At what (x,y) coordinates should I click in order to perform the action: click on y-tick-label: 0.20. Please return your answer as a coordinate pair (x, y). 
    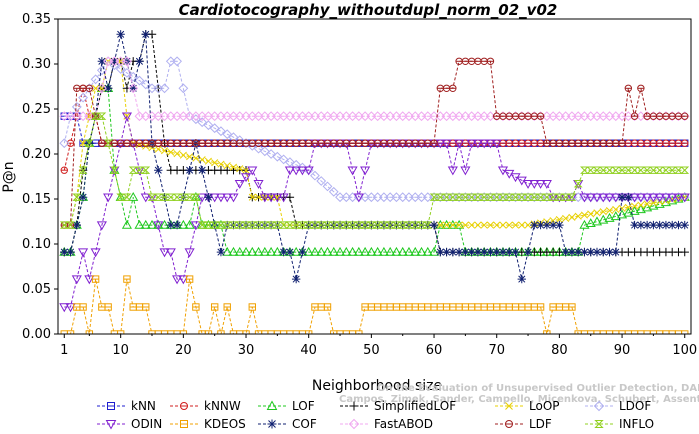
    Looking at the image, I should click on (36, 154).